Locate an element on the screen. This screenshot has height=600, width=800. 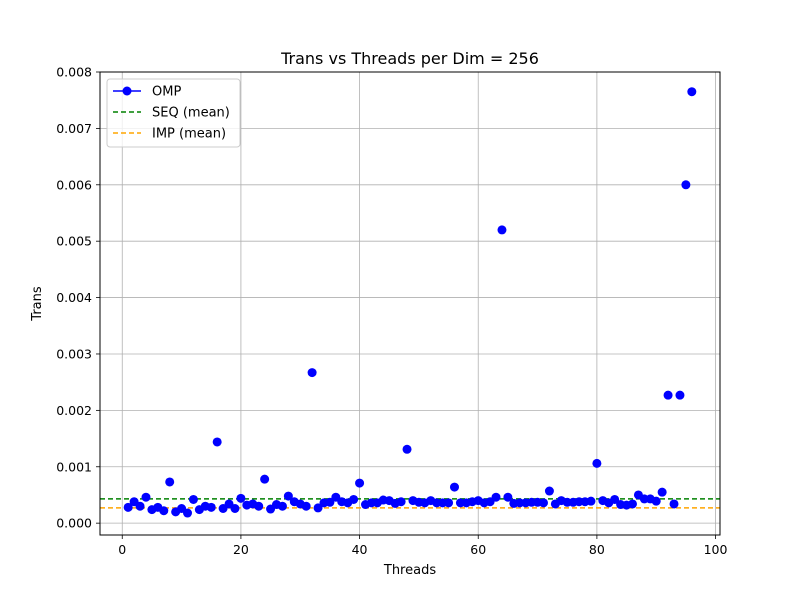
legend-label-omp: OMP is located at coordinates (166, 92).